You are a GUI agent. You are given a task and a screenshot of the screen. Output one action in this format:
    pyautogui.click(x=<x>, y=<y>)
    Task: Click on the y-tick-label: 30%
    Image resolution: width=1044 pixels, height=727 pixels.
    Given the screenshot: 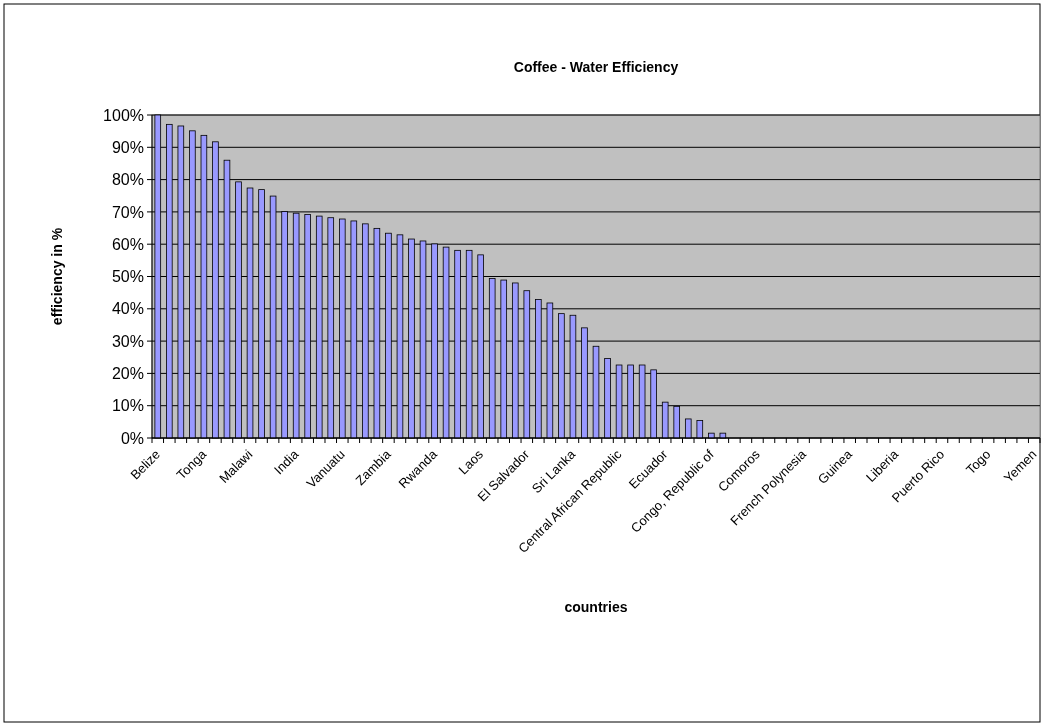 What is the action you would take?
    pyautogui.click(x=127, y=341)
    